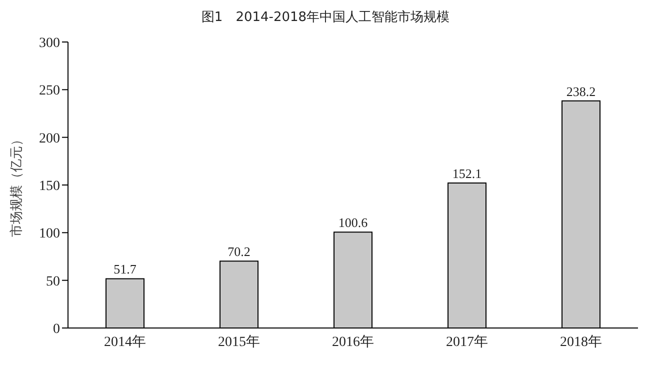 The width and height of the screenshot is (651, 366). What do you see at coordinates (53, 282) in the screenshot?
I see `y-tick-label: 50` at bounding box center [53, 282].